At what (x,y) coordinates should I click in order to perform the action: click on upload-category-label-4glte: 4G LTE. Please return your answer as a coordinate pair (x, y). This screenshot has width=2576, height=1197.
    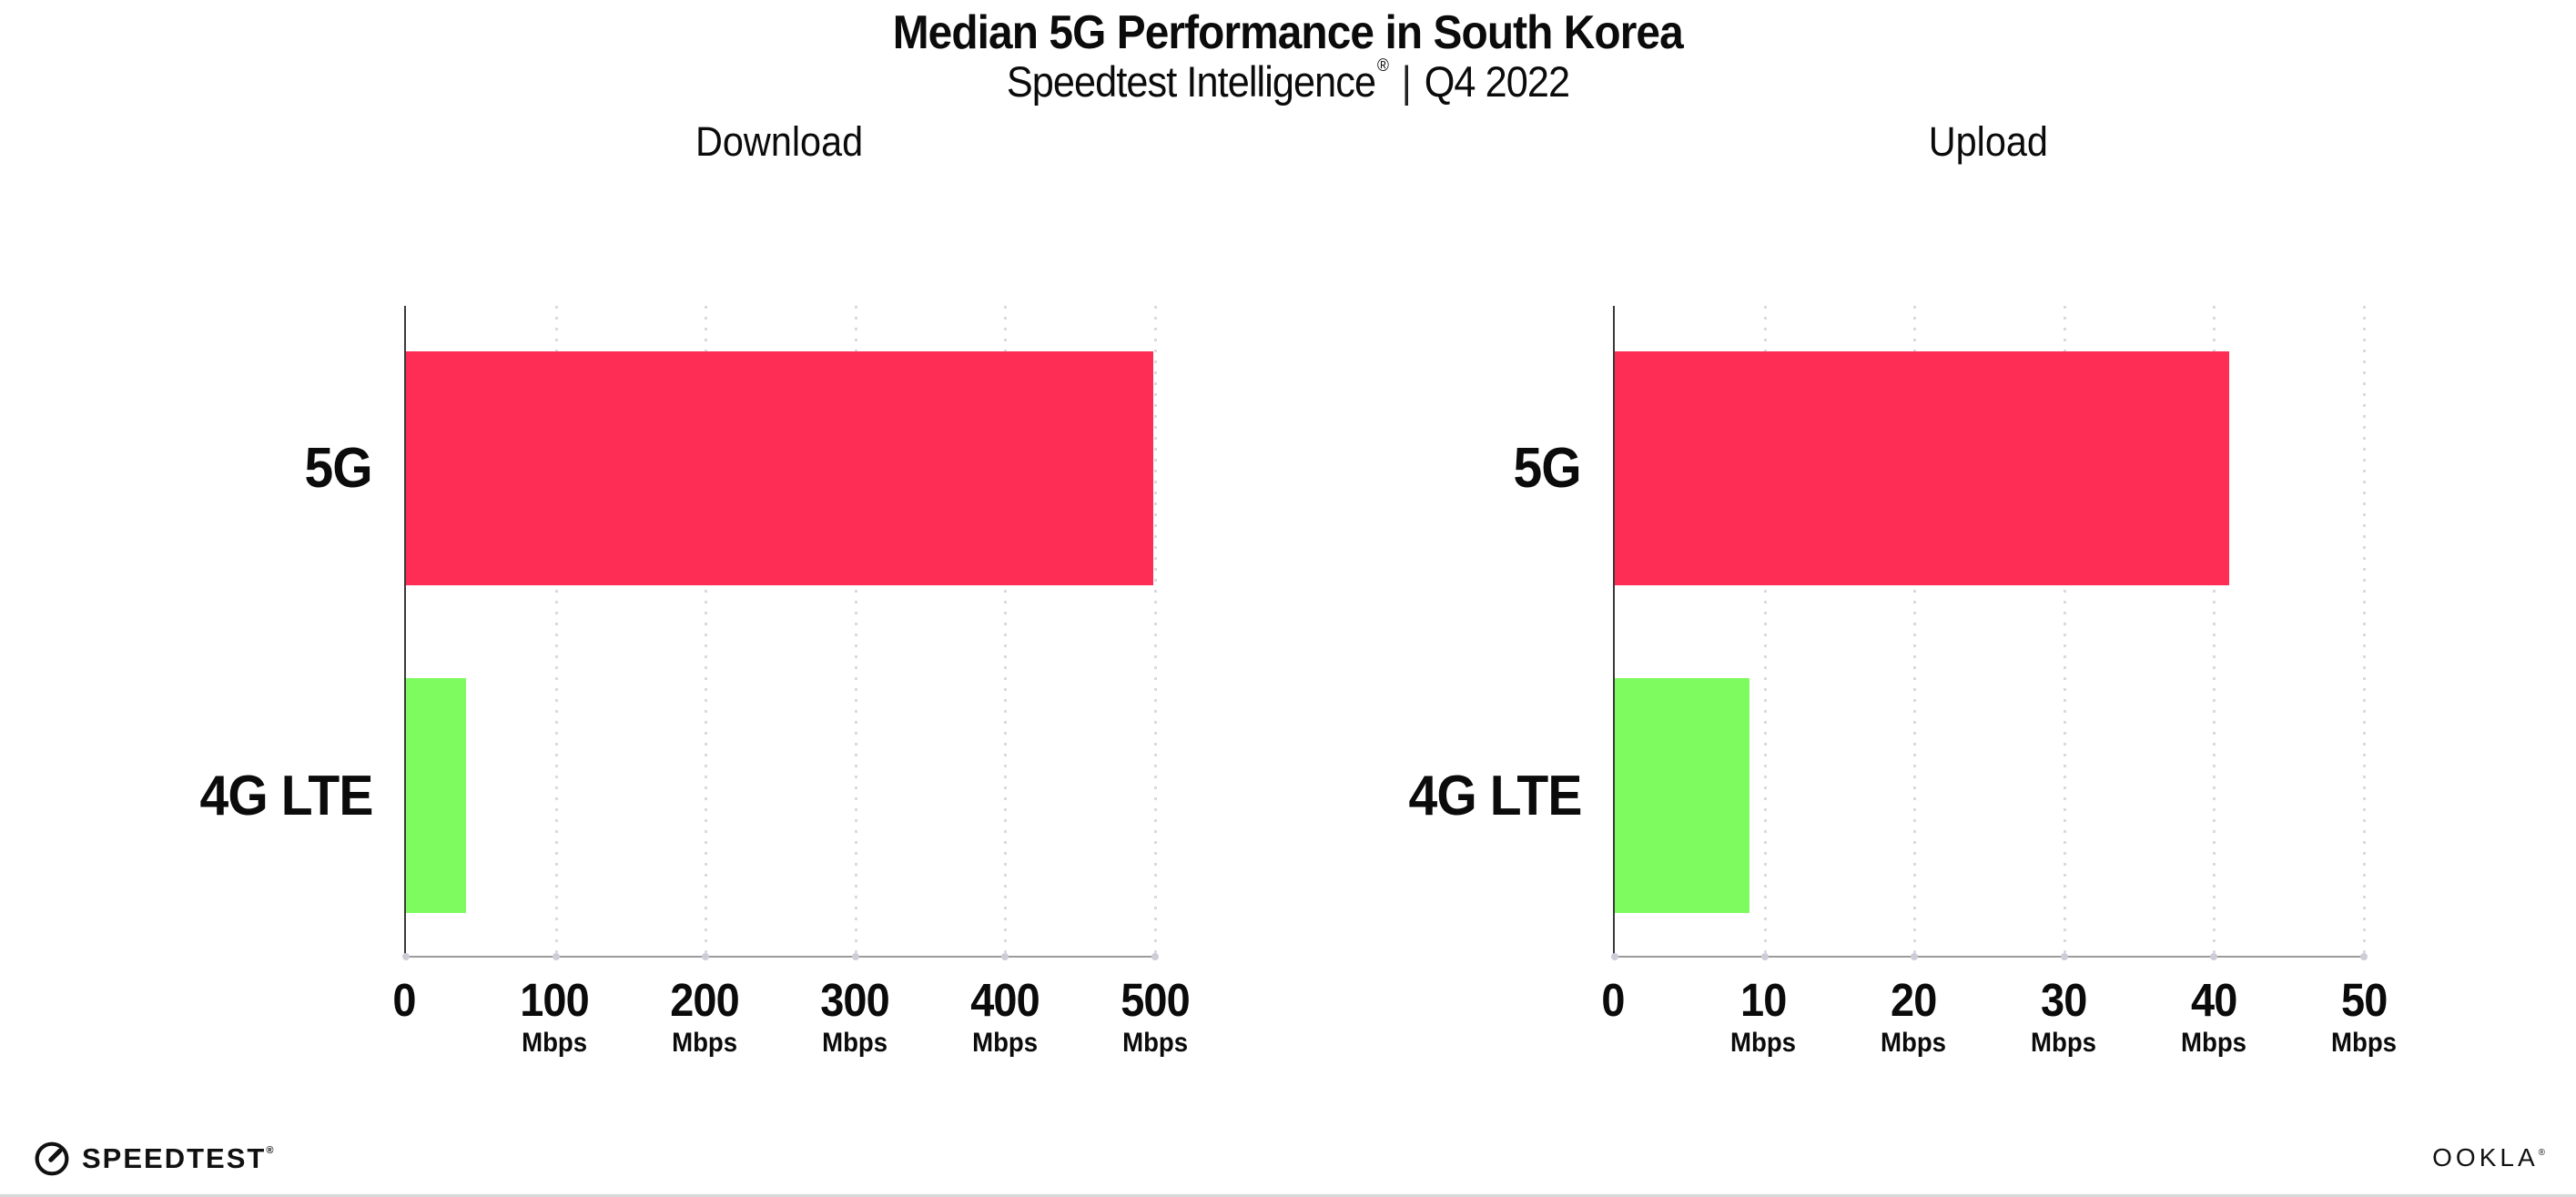
    Looking at the image, I should click on (1420, 796).